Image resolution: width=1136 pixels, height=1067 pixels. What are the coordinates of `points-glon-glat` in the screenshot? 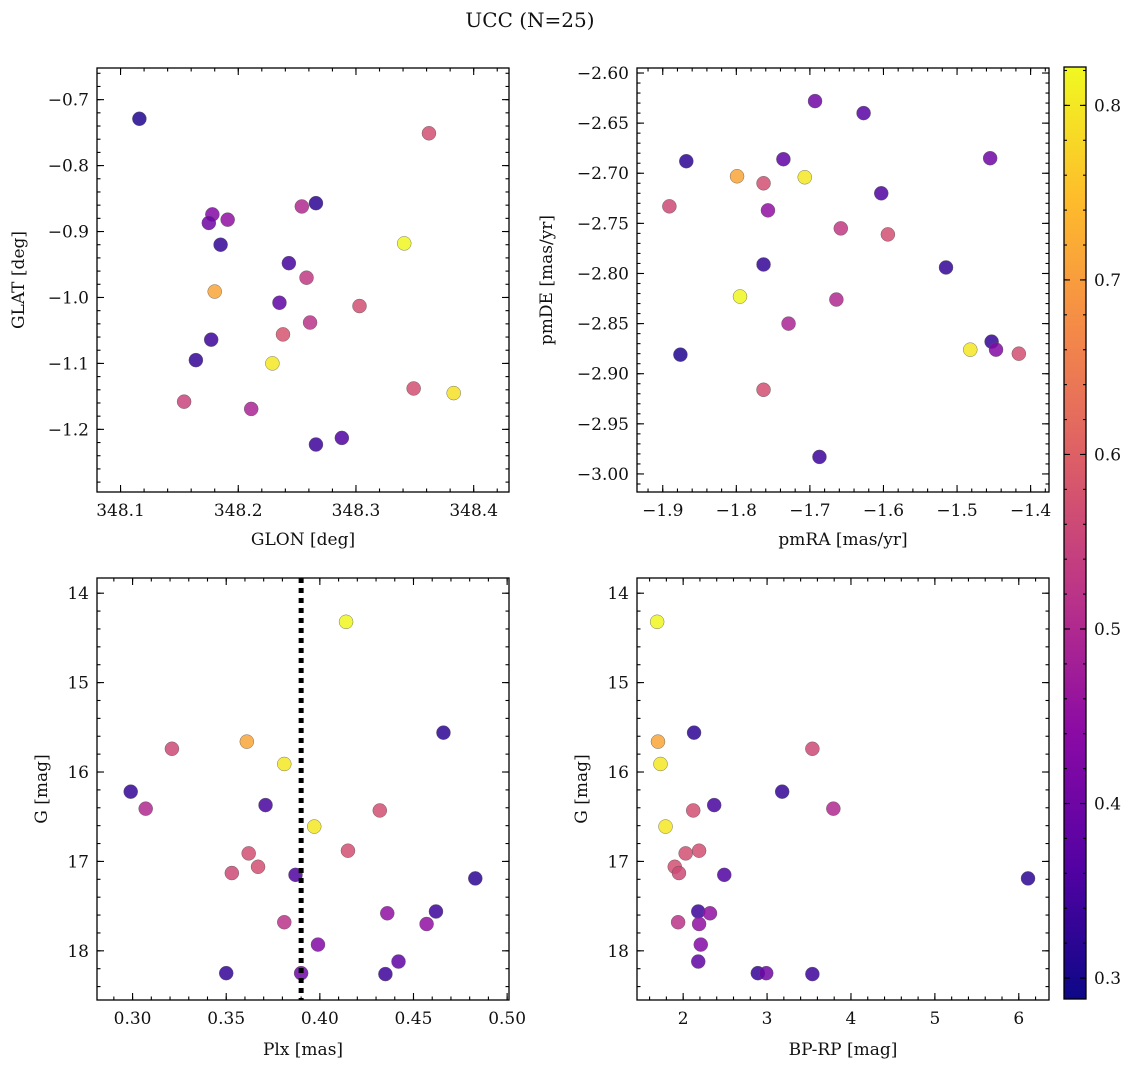 It's located at (296, 281).